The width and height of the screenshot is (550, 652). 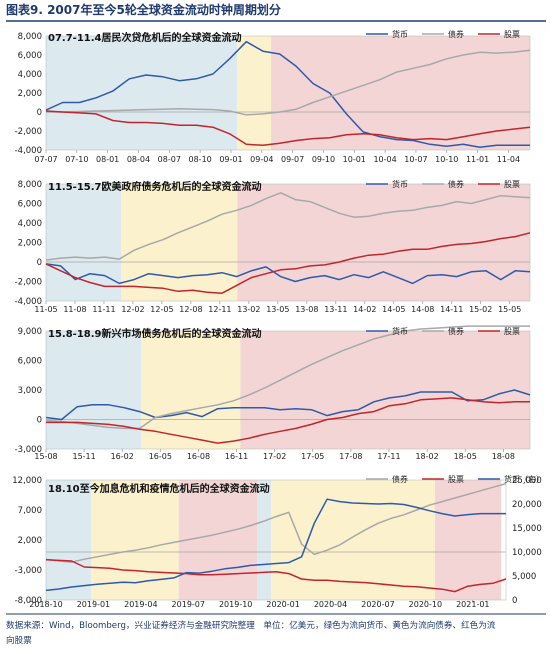 What do you see at coordinates (103, 309) in the screenshot?
I see `x-tick-label: 11-11` at bounding box center [103, 309].